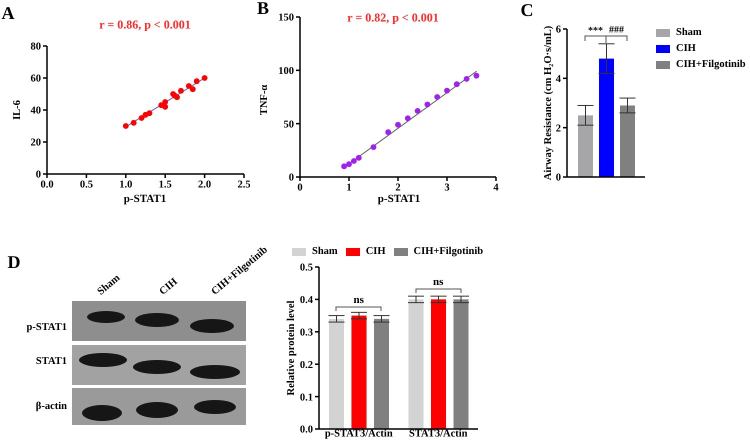 Image resolution: width=750 pixels, height=444 pixels. Describe the element at coordinates (35, 111) in the screenshot. I see `y-tick-label: 40` at that location.